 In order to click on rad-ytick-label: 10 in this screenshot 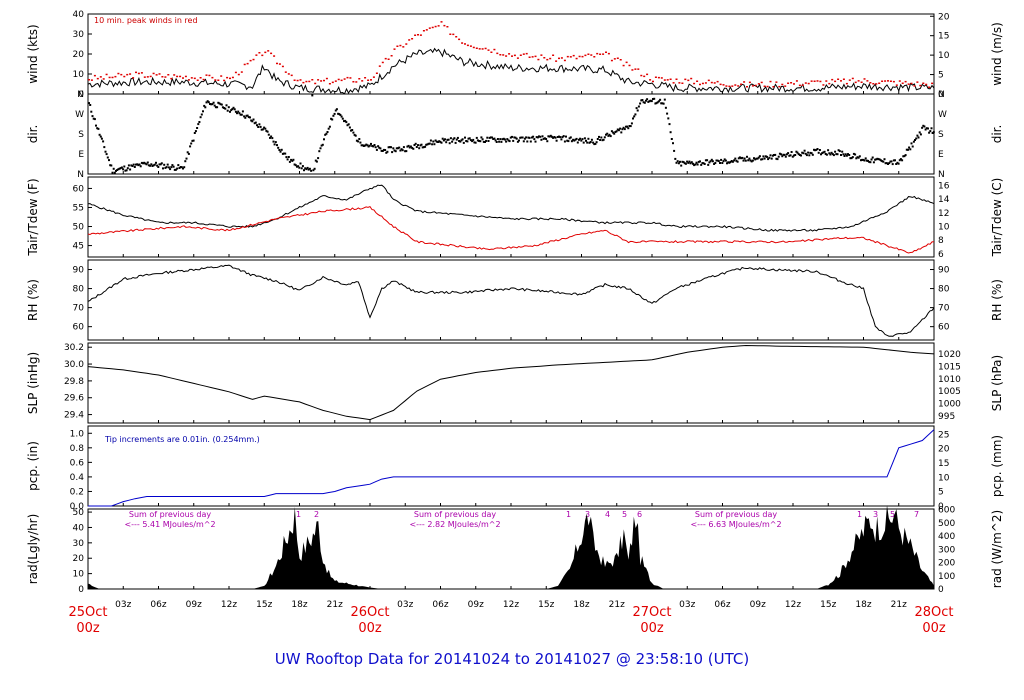, I will do `click(79, 575)`.